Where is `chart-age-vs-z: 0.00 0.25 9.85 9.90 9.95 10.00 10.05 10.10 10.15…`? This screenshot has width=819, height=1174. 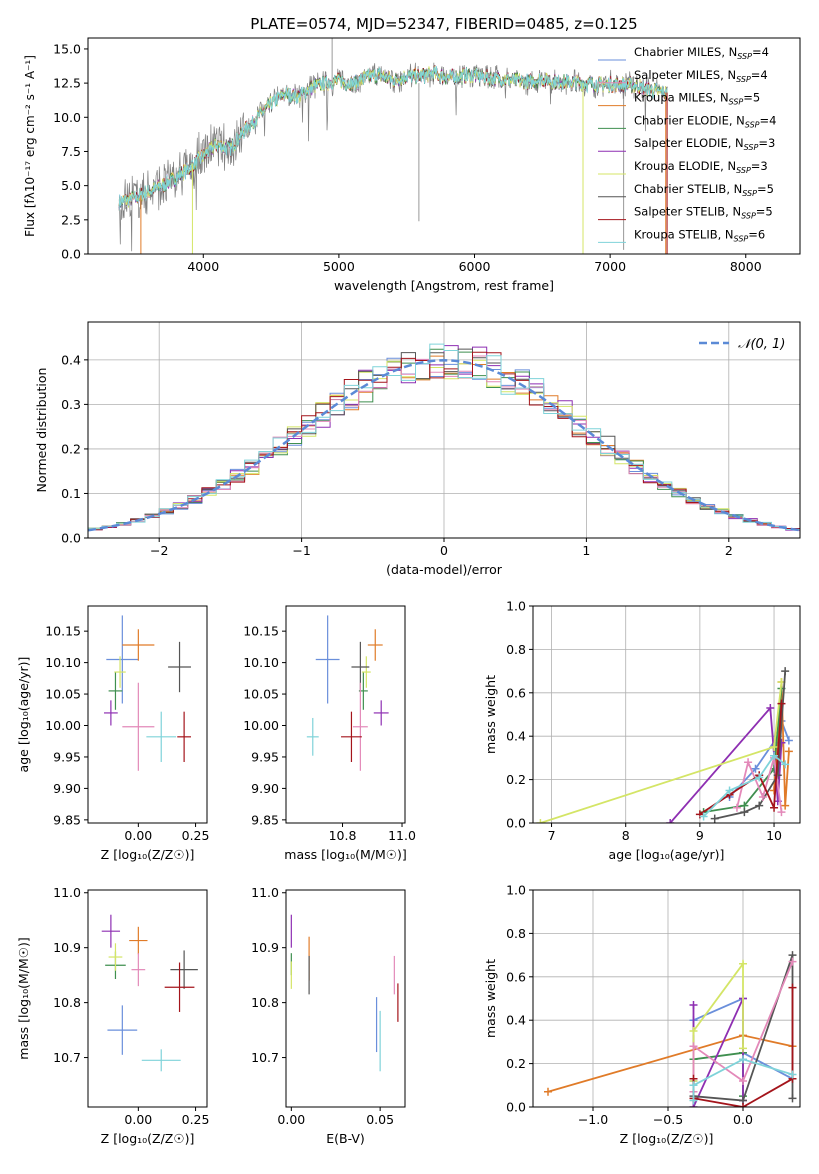 chart-age-vs-z: 0.00 0.25 9.85 9.90 9.95 10.00 10.05 10.10 10.15… is located at coordinates (113, 733).